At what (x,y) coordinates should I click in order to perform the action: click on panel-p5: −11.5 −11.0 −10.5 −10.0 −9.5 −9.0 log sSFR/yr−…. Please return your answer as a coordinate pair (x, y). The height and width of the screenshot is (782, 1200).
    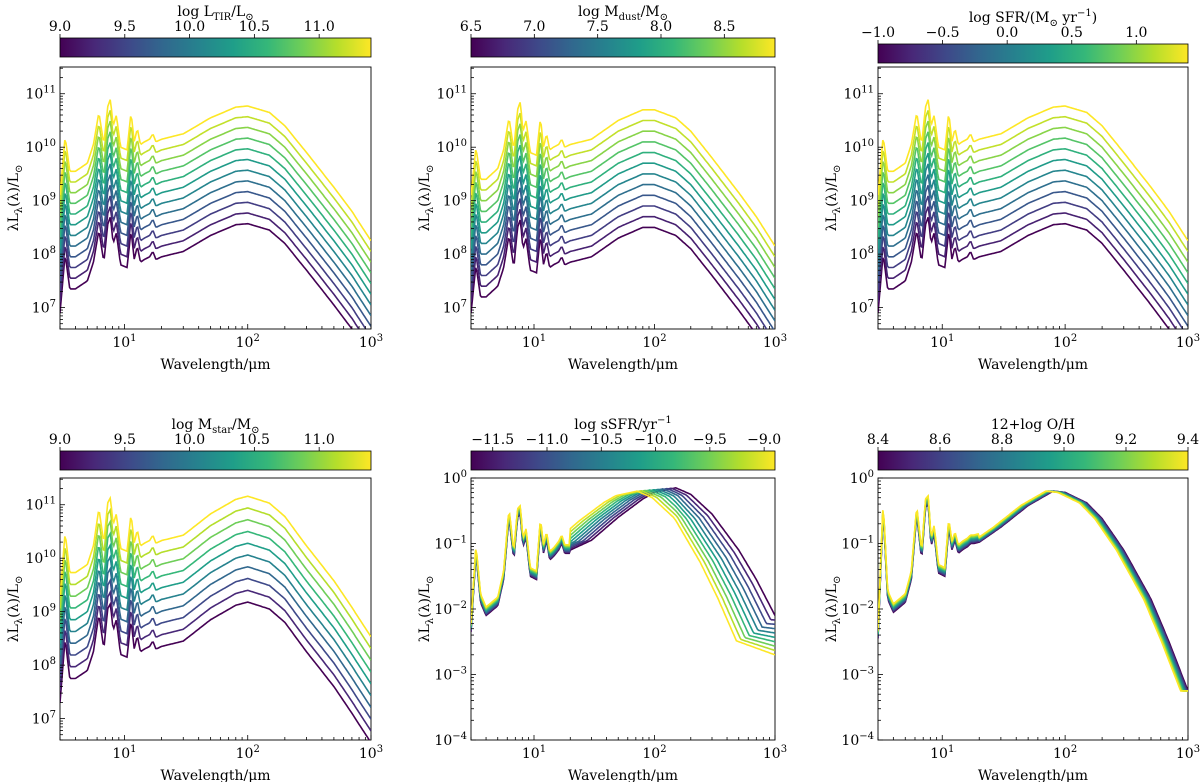
    Looking at the image, I should click on (602, 598).